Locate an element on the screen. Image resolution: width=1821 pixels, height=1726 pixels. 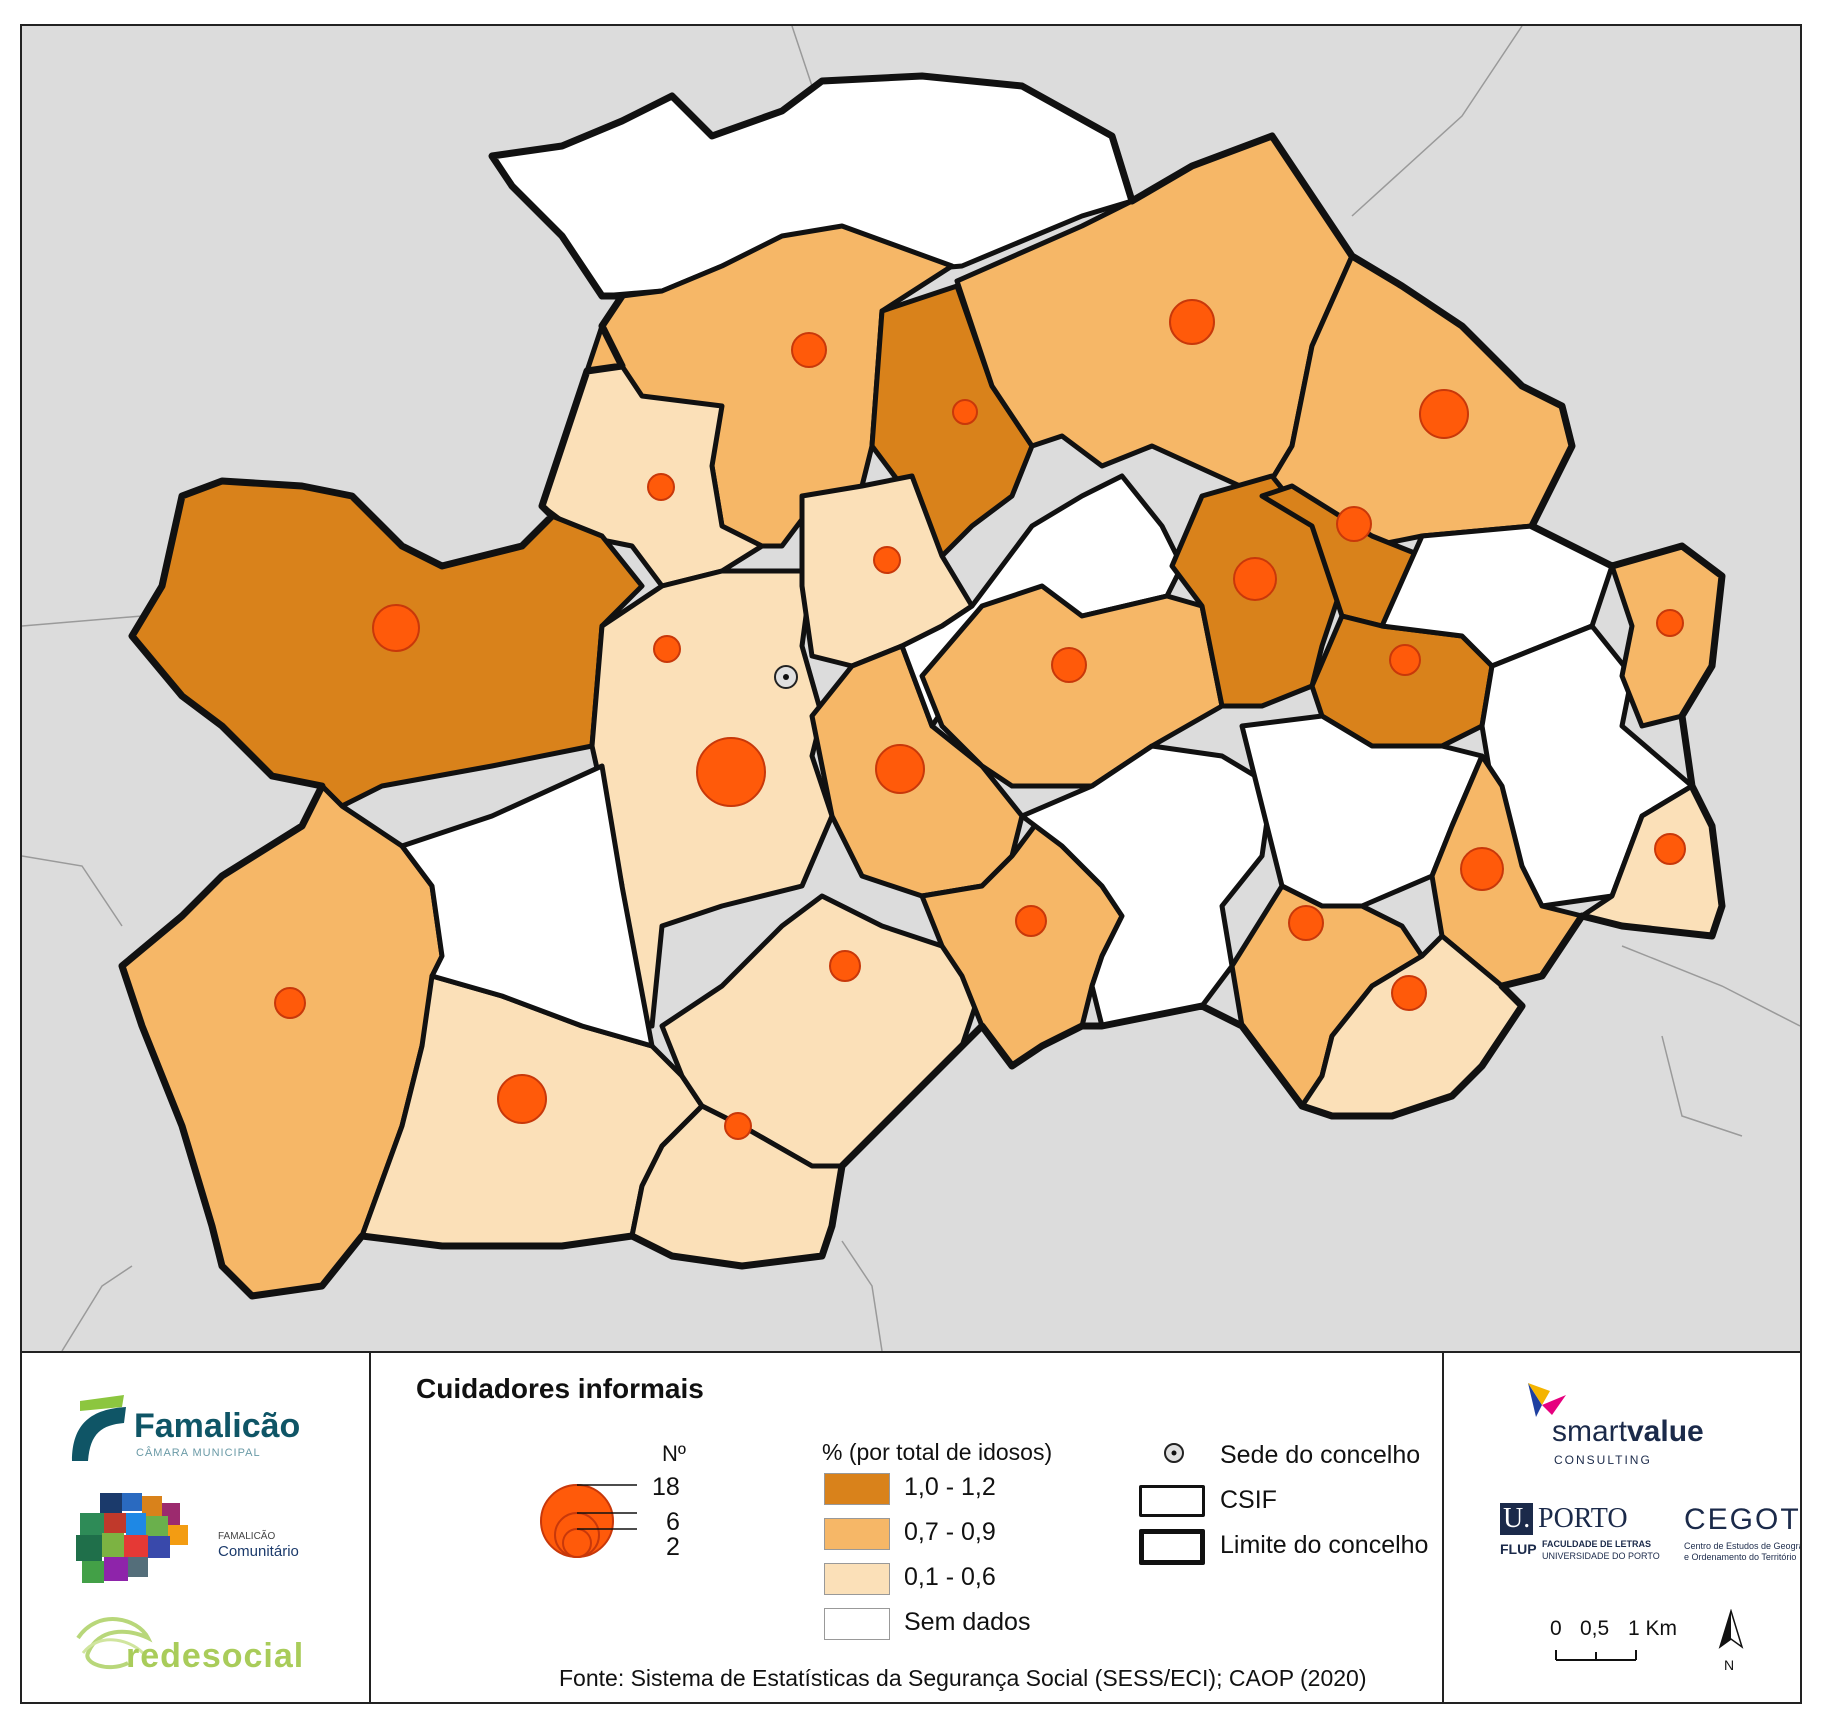
smartvalue-name: smartvalue is located at coordinates (1628, 1431).